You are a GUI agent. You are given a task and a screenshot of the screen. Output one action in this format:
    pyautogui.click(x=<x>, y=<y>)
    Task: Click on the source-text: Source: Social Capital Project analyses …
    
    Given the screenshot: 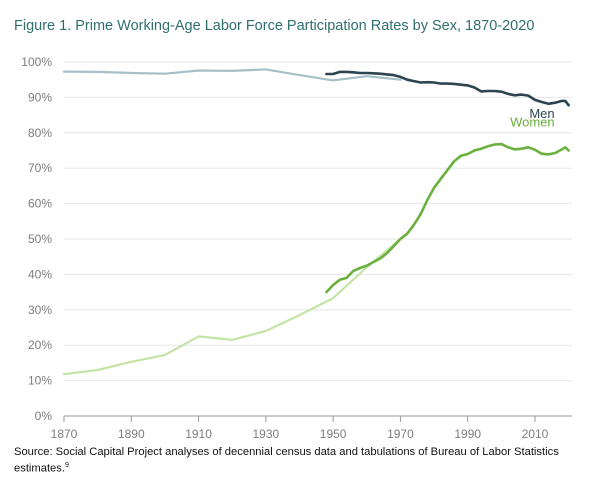 What is the action you would take?
    pyautogui.click(x=286, y=460)
    